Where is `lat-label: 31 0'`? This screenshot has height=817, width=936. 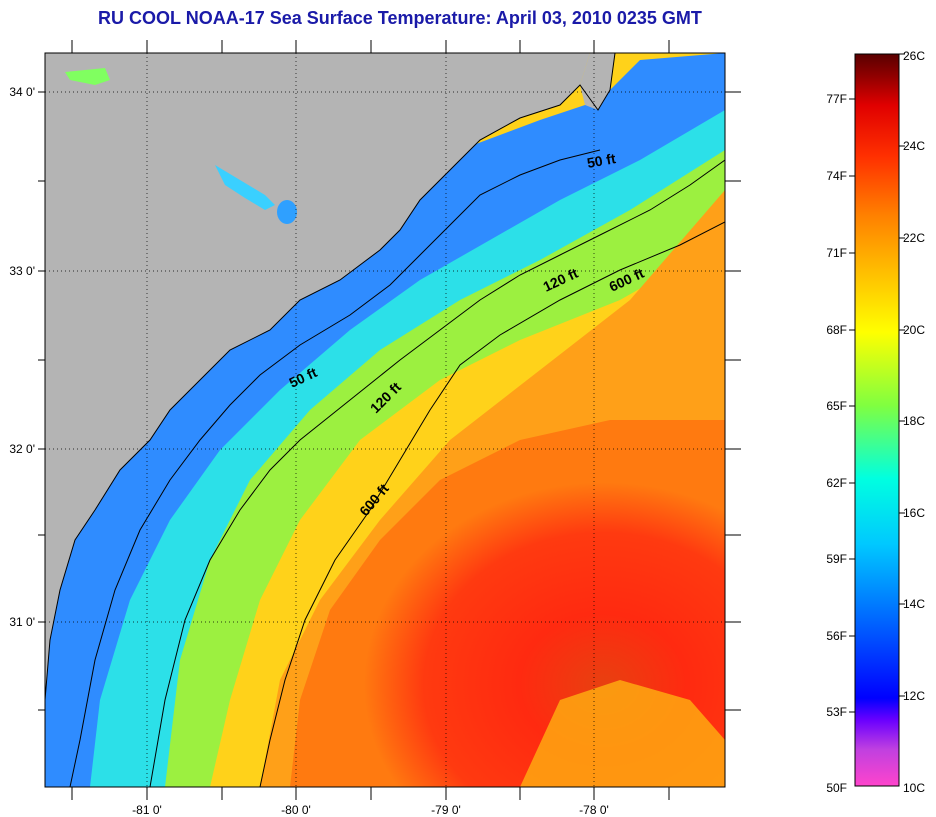 lat-label: 31 0' is located at coordinates (22, 622).